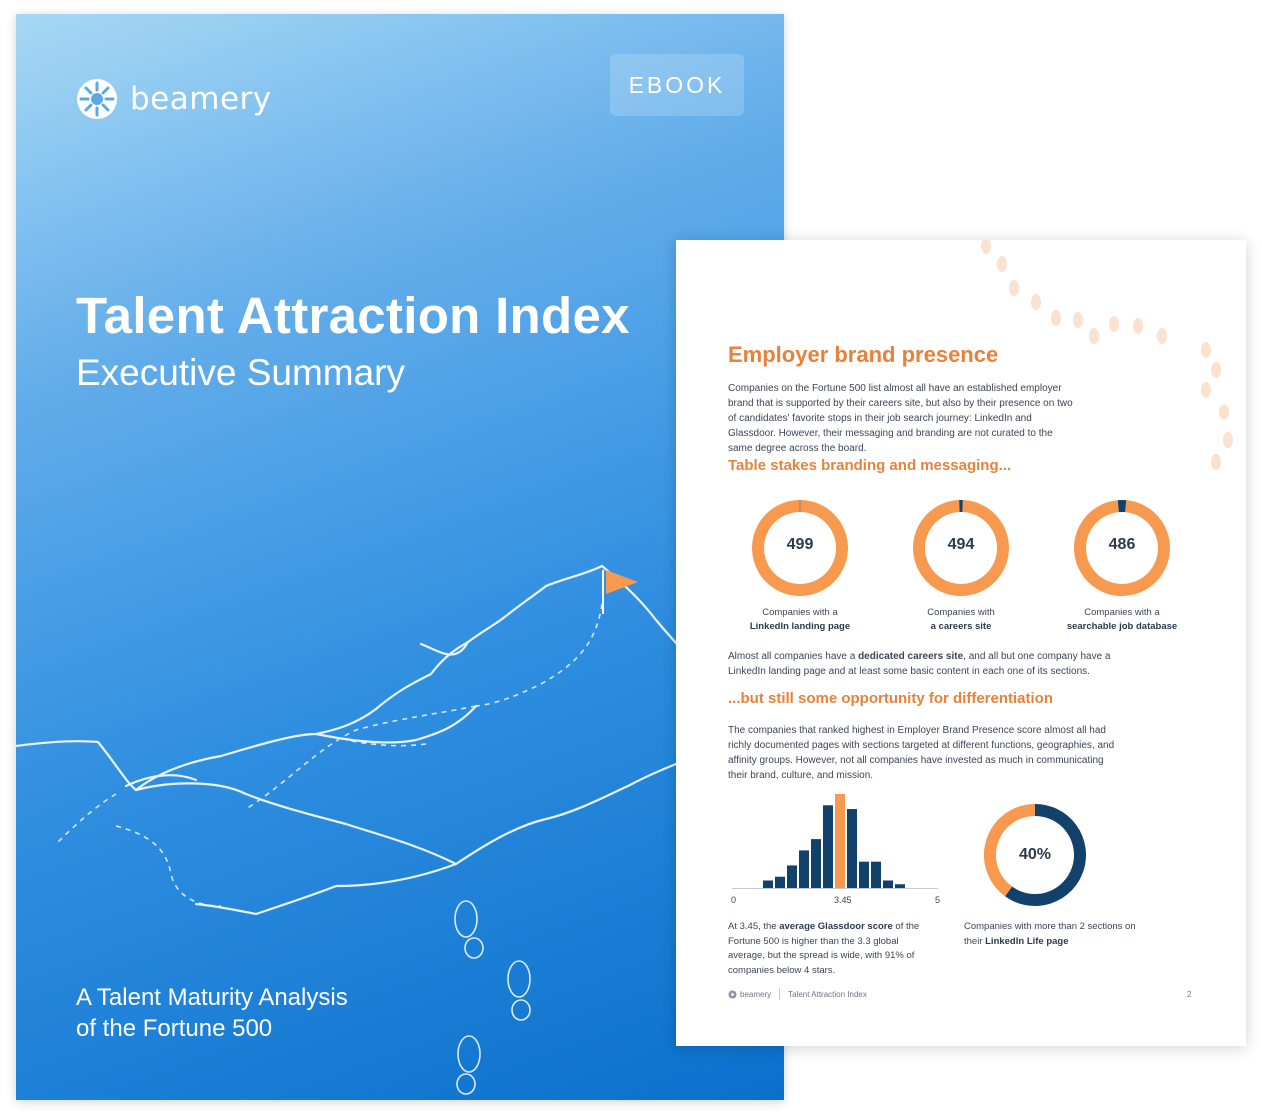 This screenshot has width=1262, height=1118. I want to click on footprints-decoration, so click(1107, 355).